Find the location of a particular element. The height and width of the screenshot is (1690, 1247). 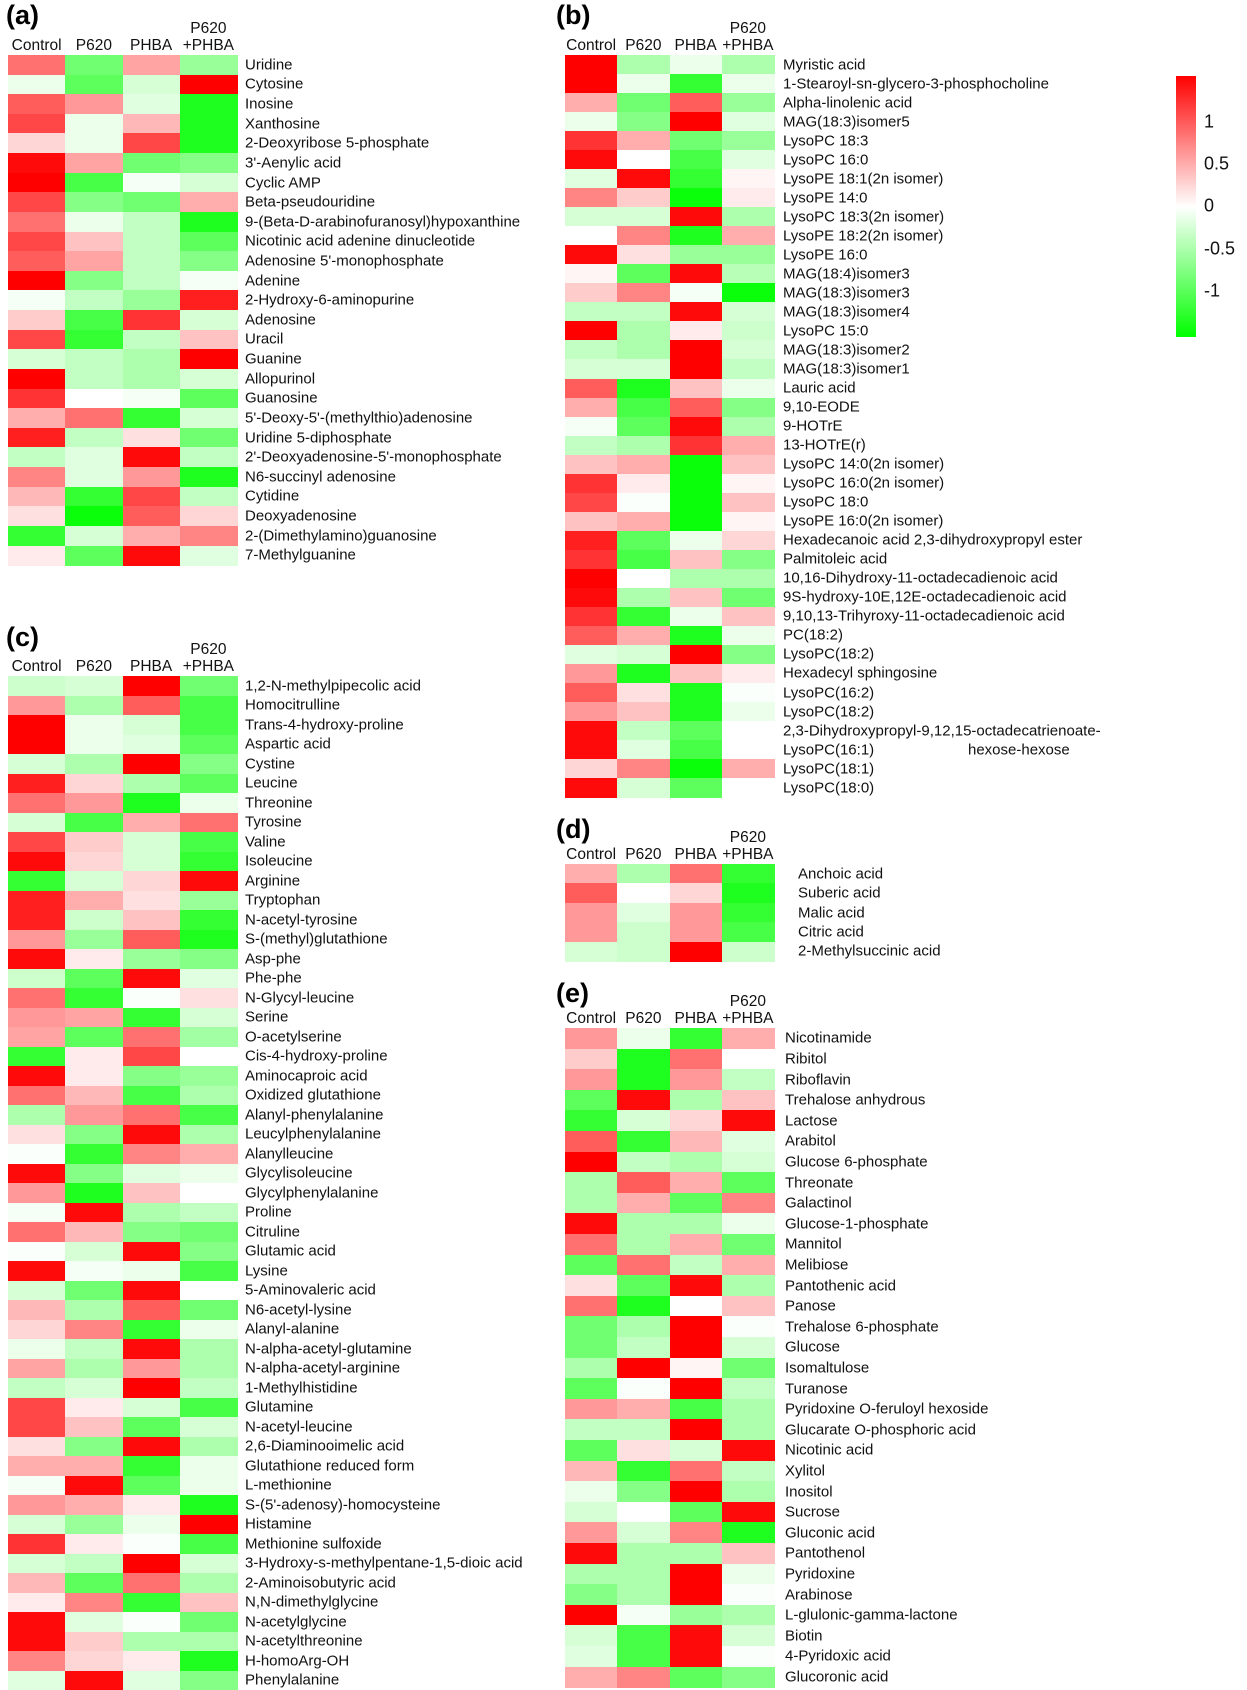

row-label: Leucine is located at coordinates (271, 783).